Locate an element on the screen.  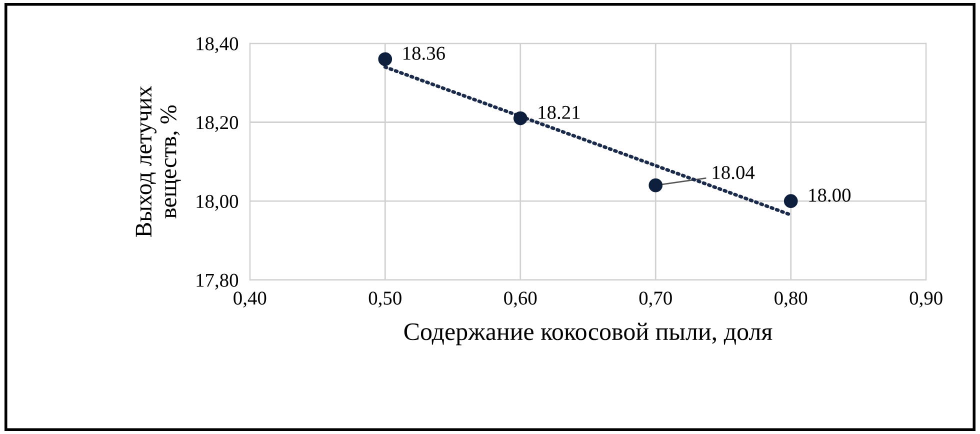
y-tick-label: 17,80 is located at coordinates (217, 282).